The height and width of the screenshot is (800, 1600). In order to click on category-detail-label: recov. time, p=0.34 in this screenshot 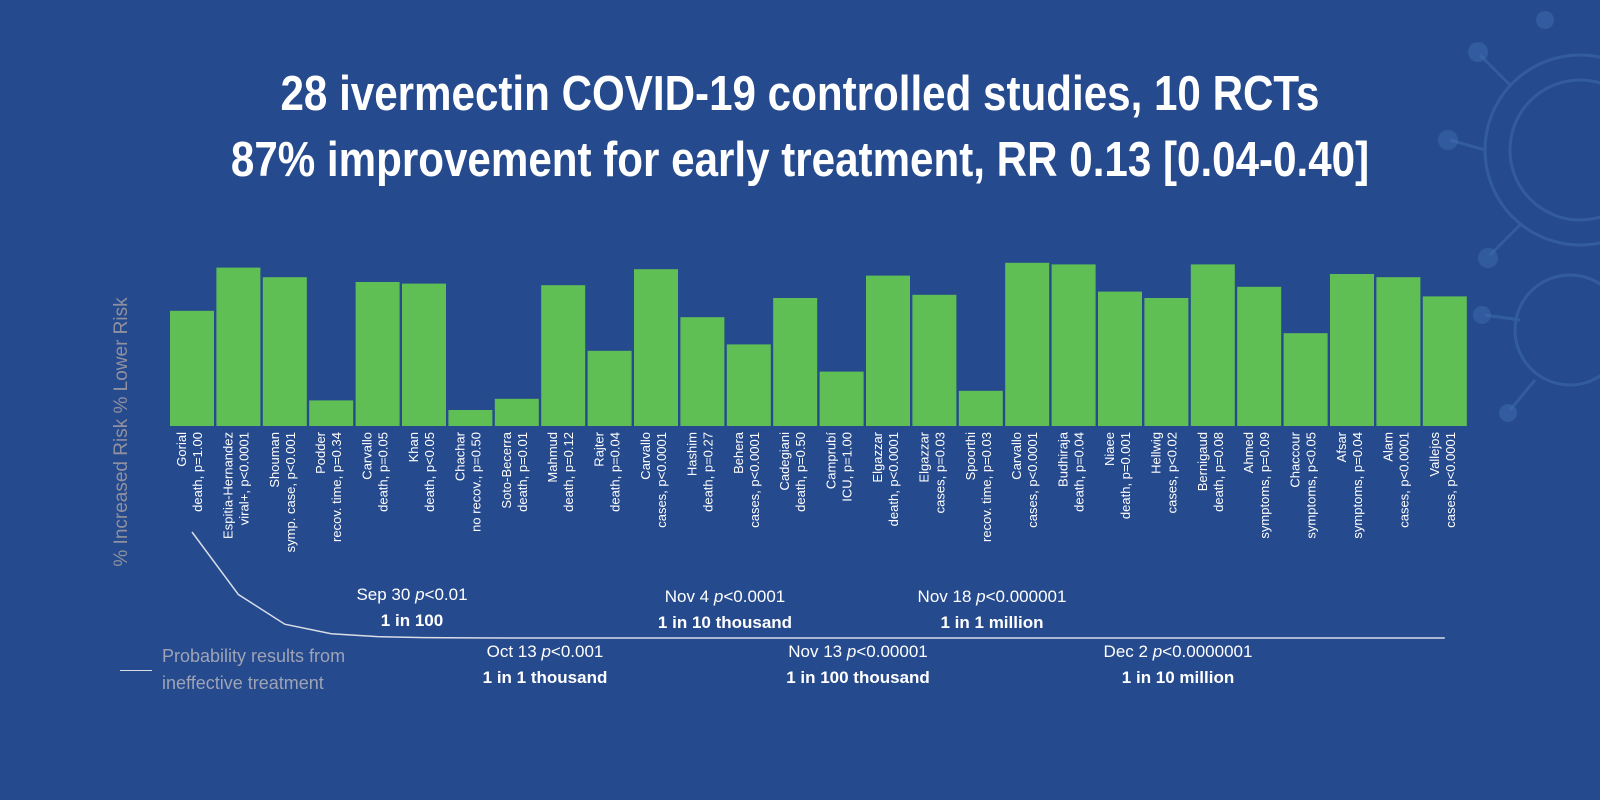, I will do `click(336, 487)`.